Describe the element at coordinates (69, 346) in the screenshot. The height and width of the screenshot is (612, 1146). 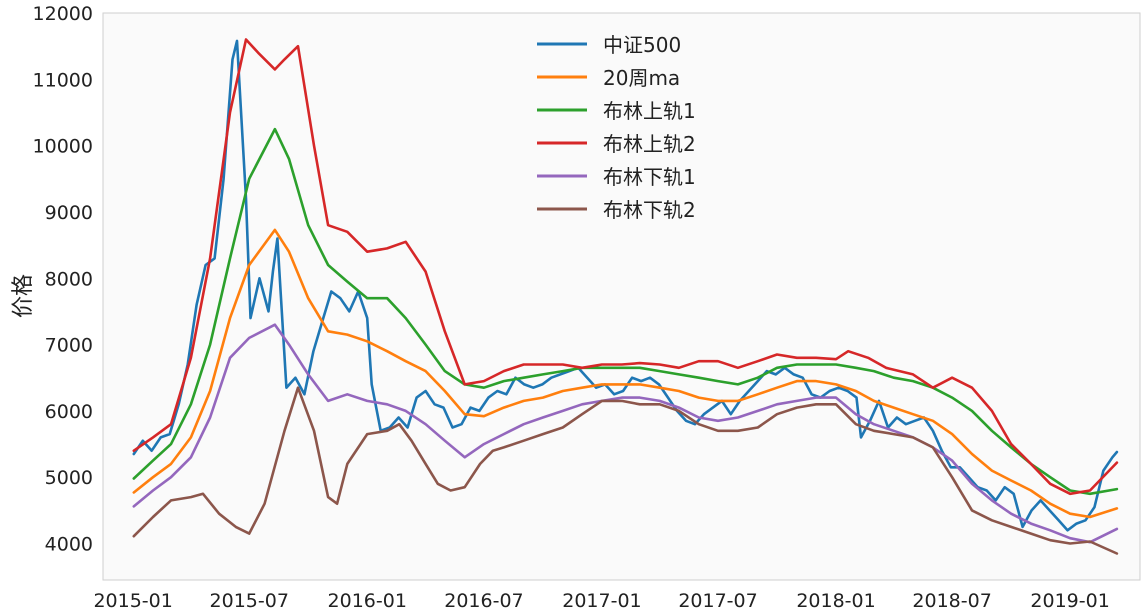
I see `y-tick-label: 7000` at that location.